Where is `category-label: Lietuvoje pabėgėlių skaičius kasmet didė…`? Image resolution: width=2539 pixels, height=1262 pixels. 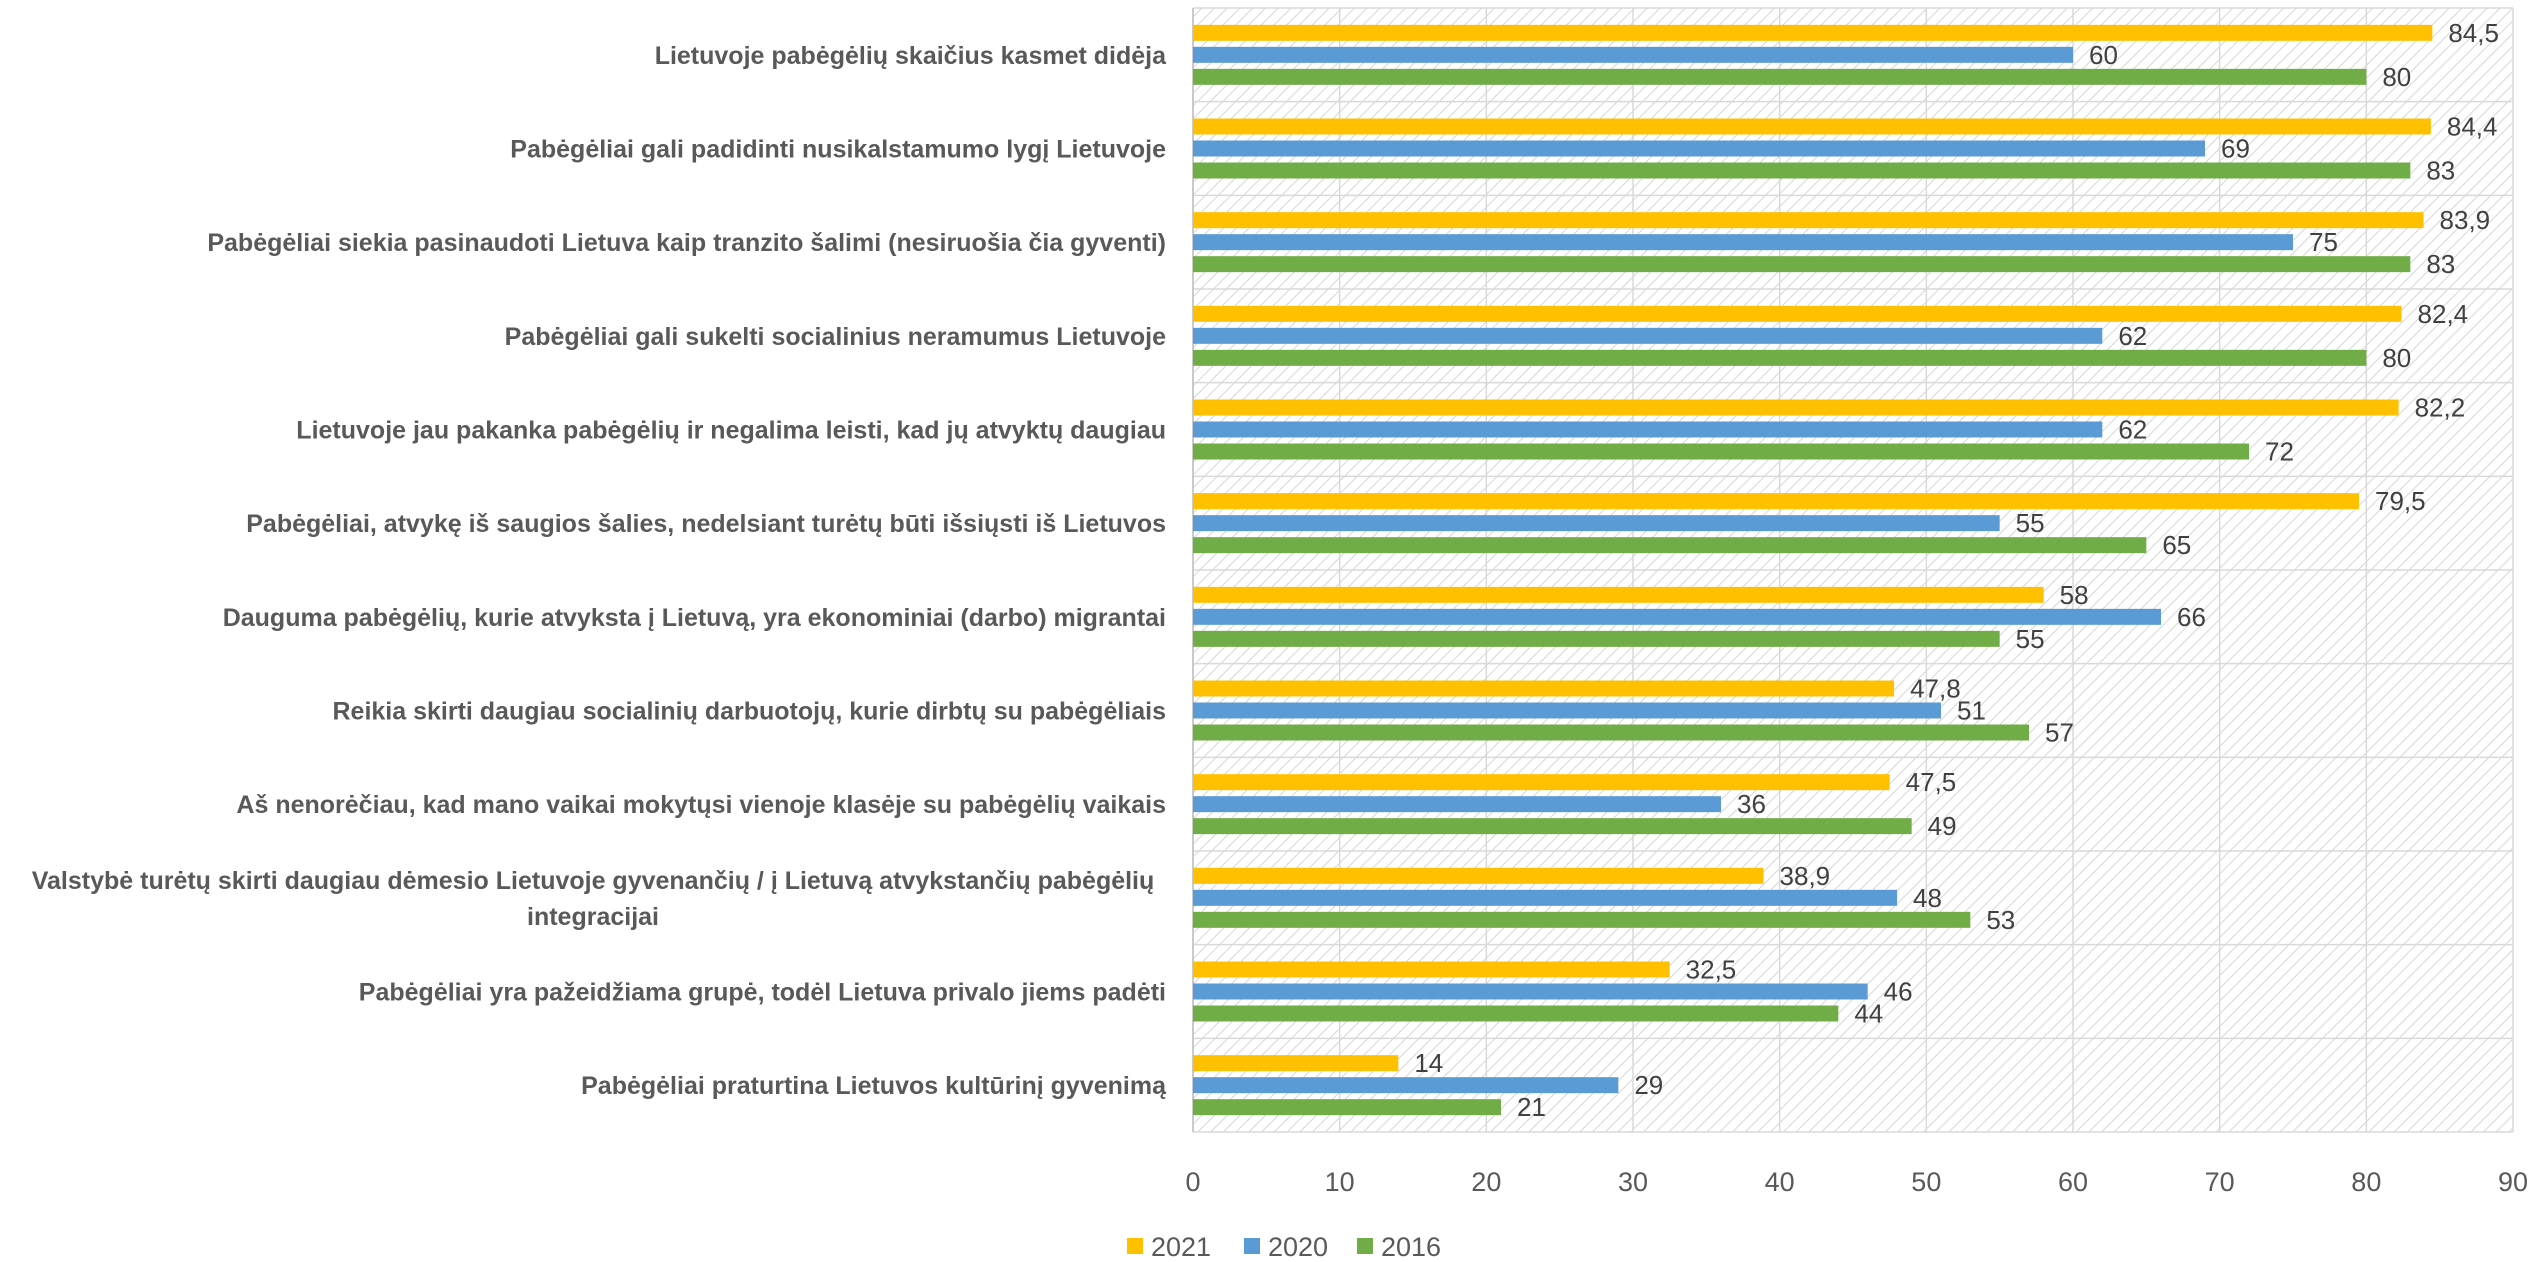
category-label: Lietuvoje pabėgėlių skaičius kasmet didė… is located at coordinates (911, 56).